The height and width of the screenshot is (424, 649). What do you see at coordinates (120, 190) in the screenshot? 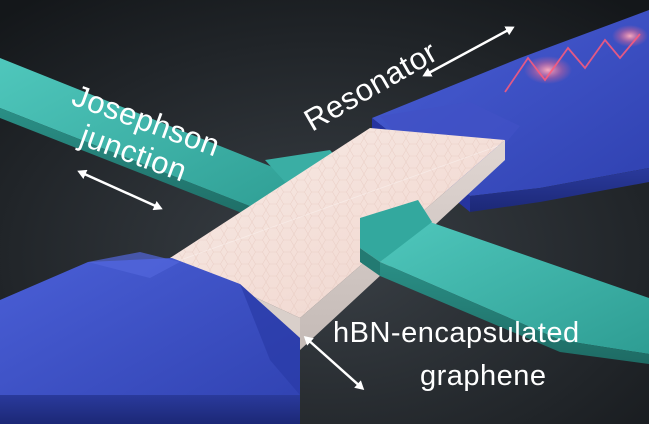
I see `josephson-arrow` at bounding box center [120, 190].